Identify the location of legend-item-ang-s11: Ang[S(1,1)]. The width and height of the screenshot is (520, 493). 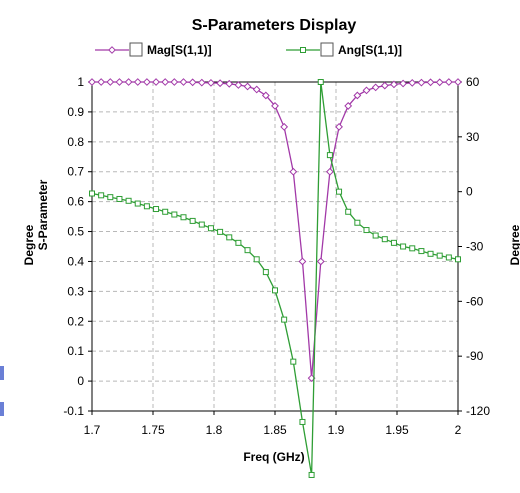
(344, 49).